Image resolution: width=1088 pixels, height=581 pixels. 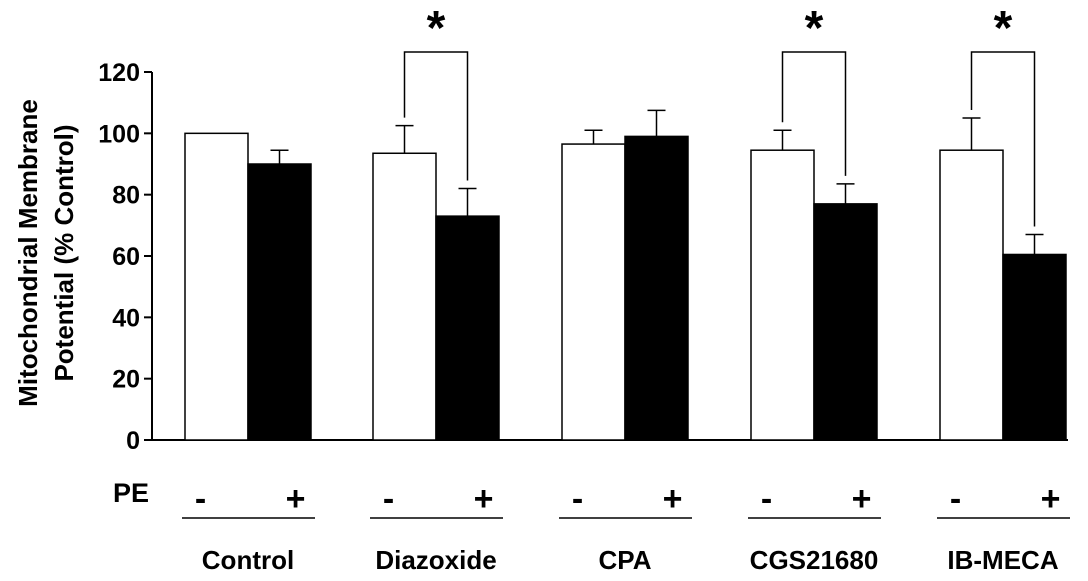 I want to click on pe-row-label: PE, so click(x=131, y=493).